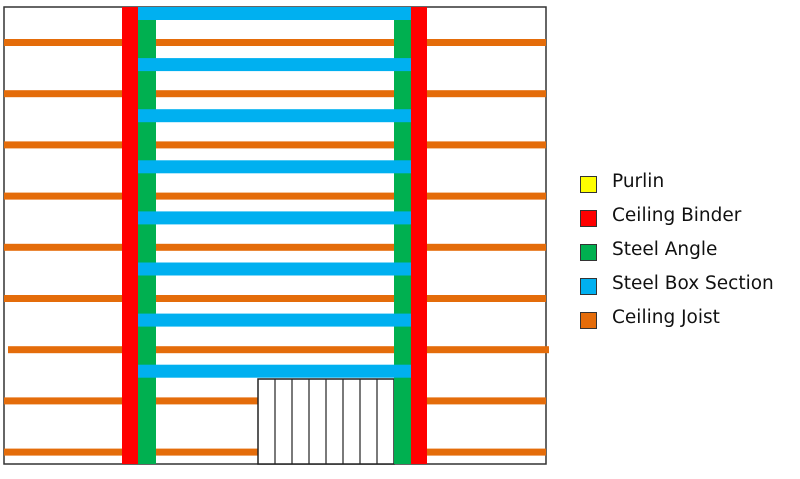 Image resolution: width=800 pixels, height=479 pixels. I want to click on legend-label: Purlin, so click(638, 181).